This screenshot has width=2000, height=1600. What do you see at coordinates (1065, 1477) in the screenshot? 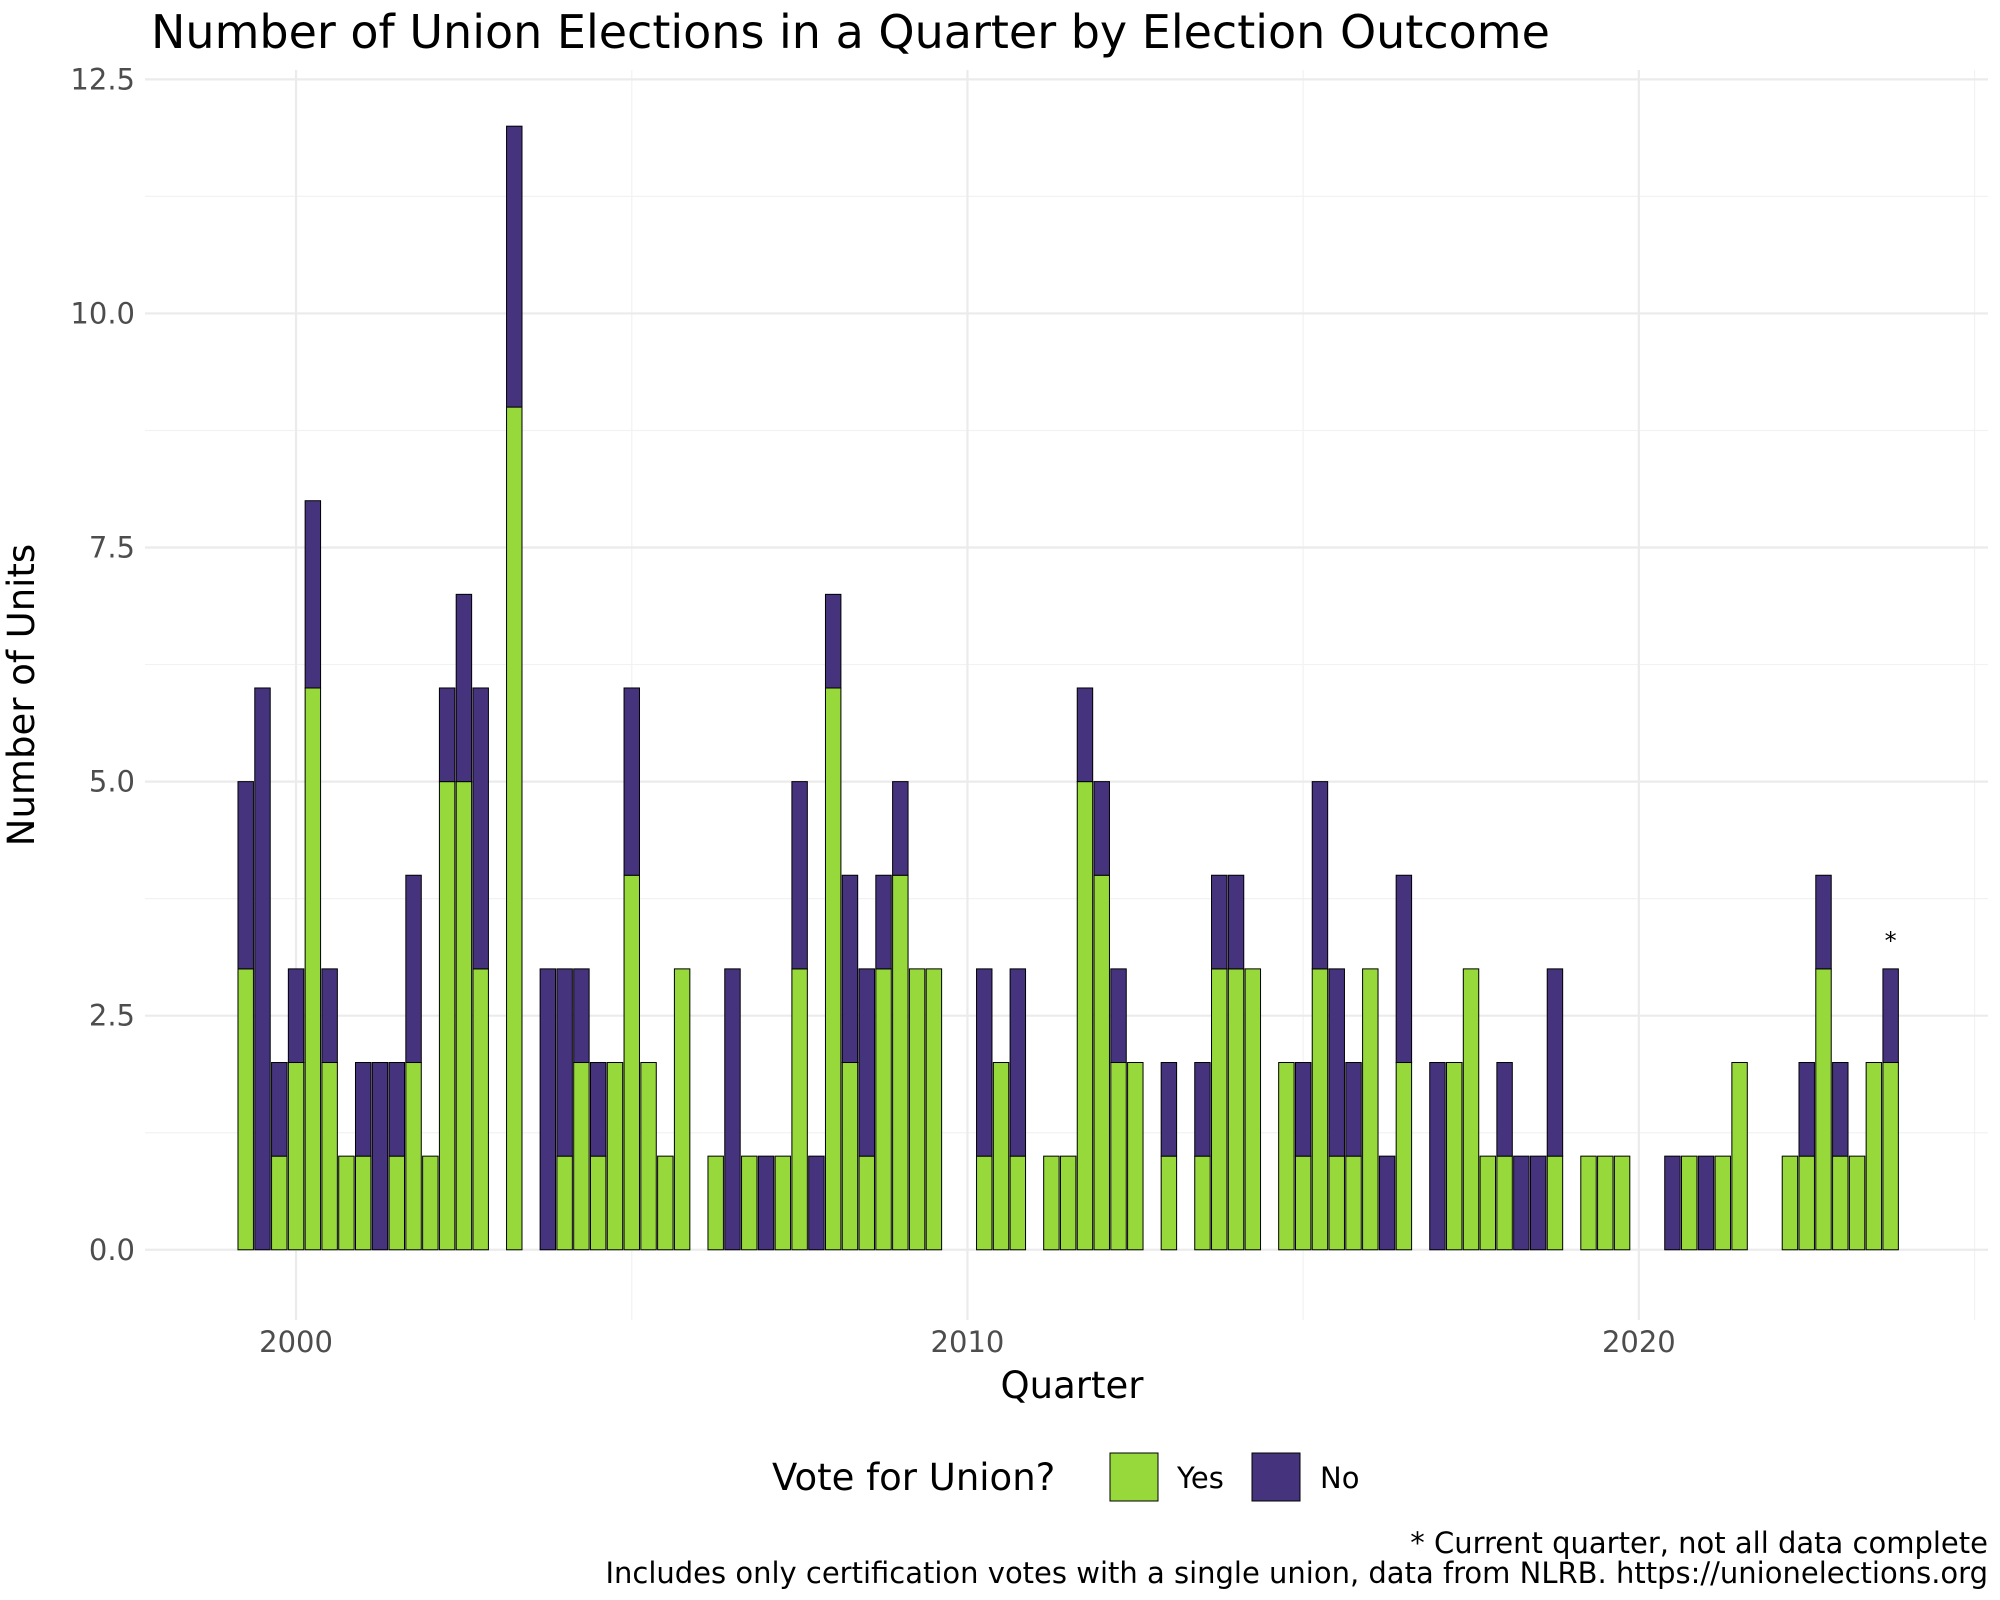
I see `legend: Vote for Union? Yes No` at bounding box center [1065, 1477].